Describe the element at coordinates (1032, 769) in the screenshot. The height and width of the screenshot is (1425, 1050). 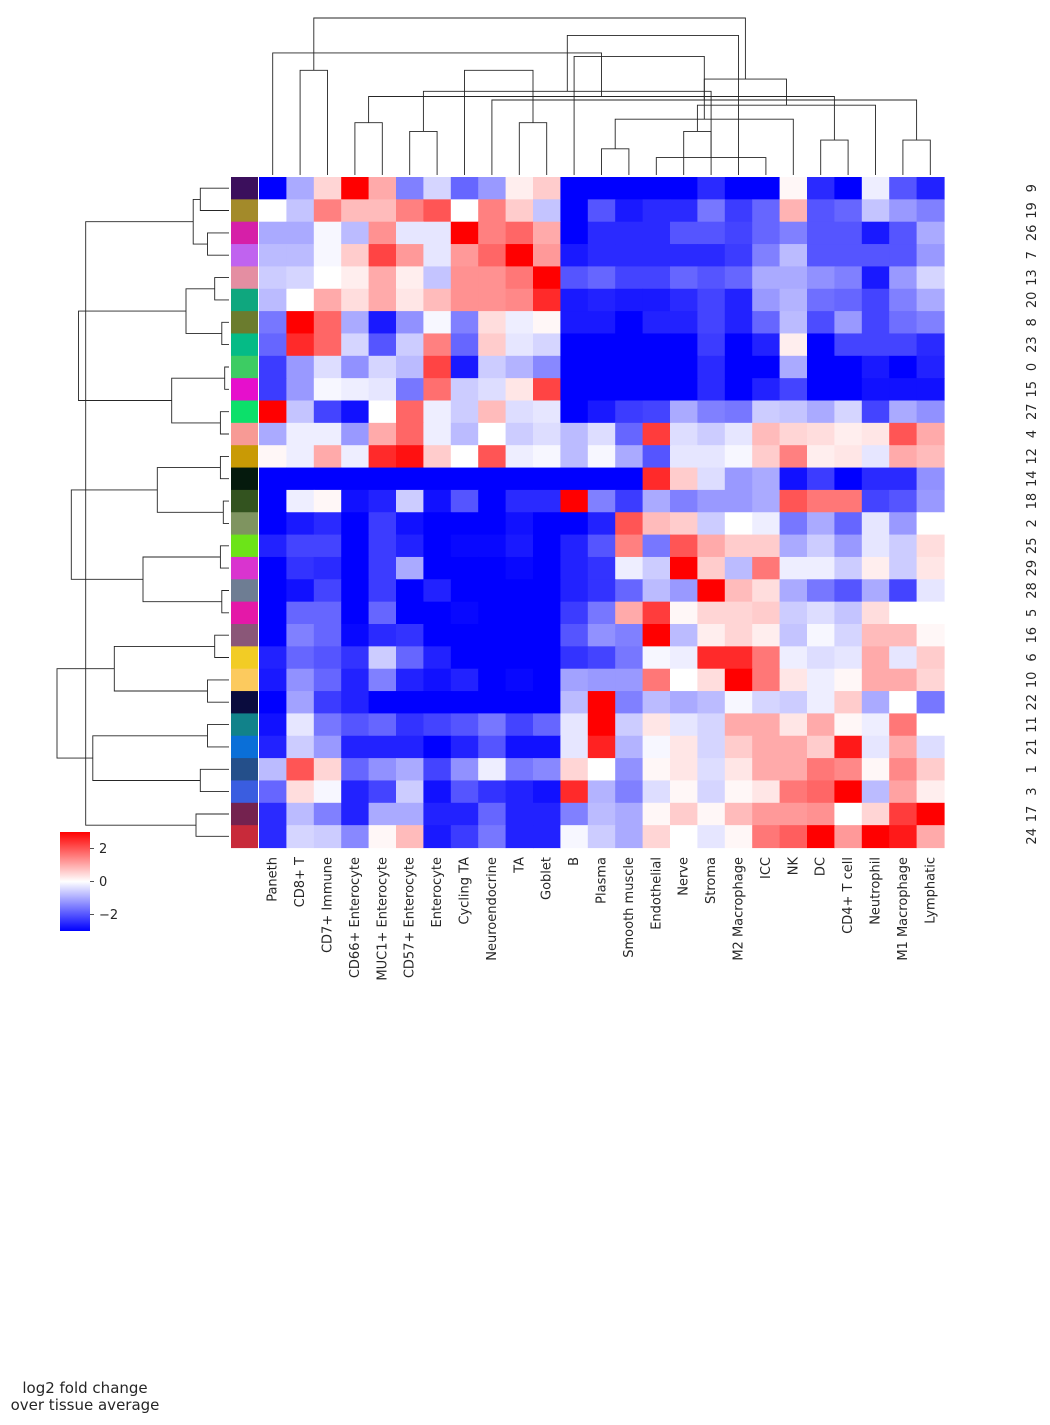
I see `row-label: 1` at that location.